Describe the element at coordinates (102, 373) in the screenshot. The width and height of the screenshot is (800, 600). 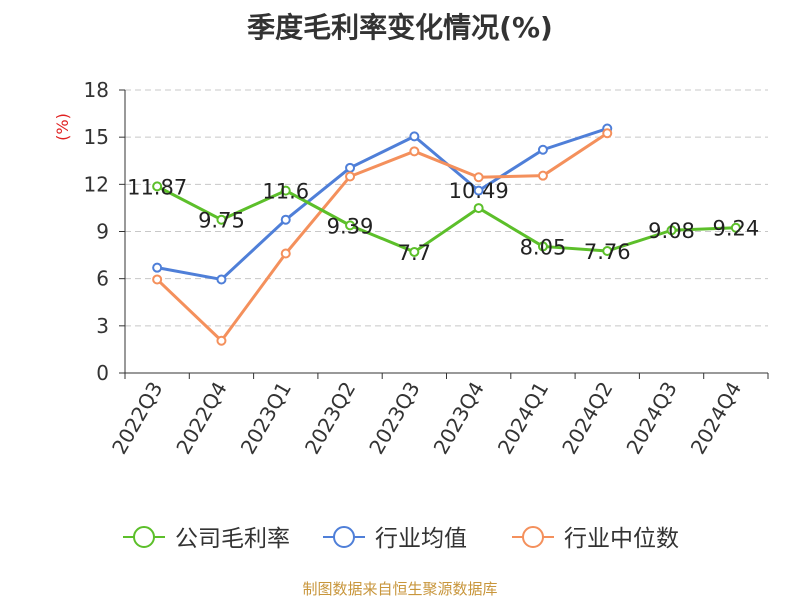
I see `y-tick-label: 0` at that location.